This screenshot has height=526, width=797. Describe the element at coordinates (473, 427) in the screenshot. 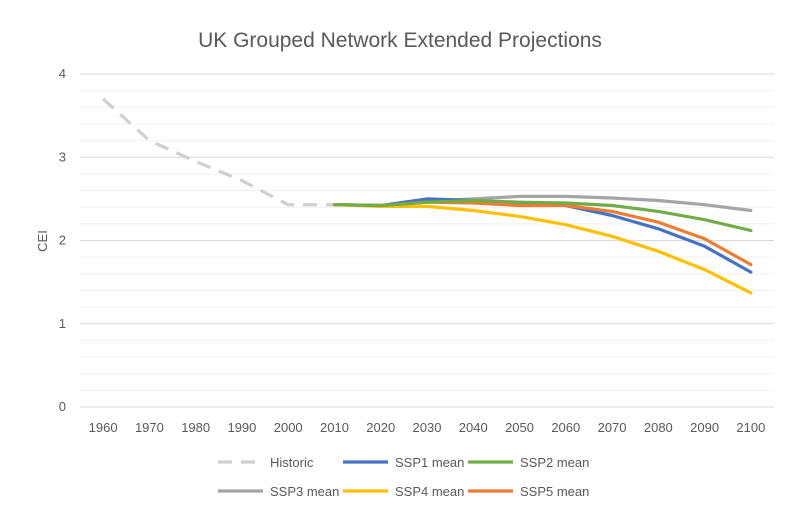

I see `x-tick-label: 2040` at that location.